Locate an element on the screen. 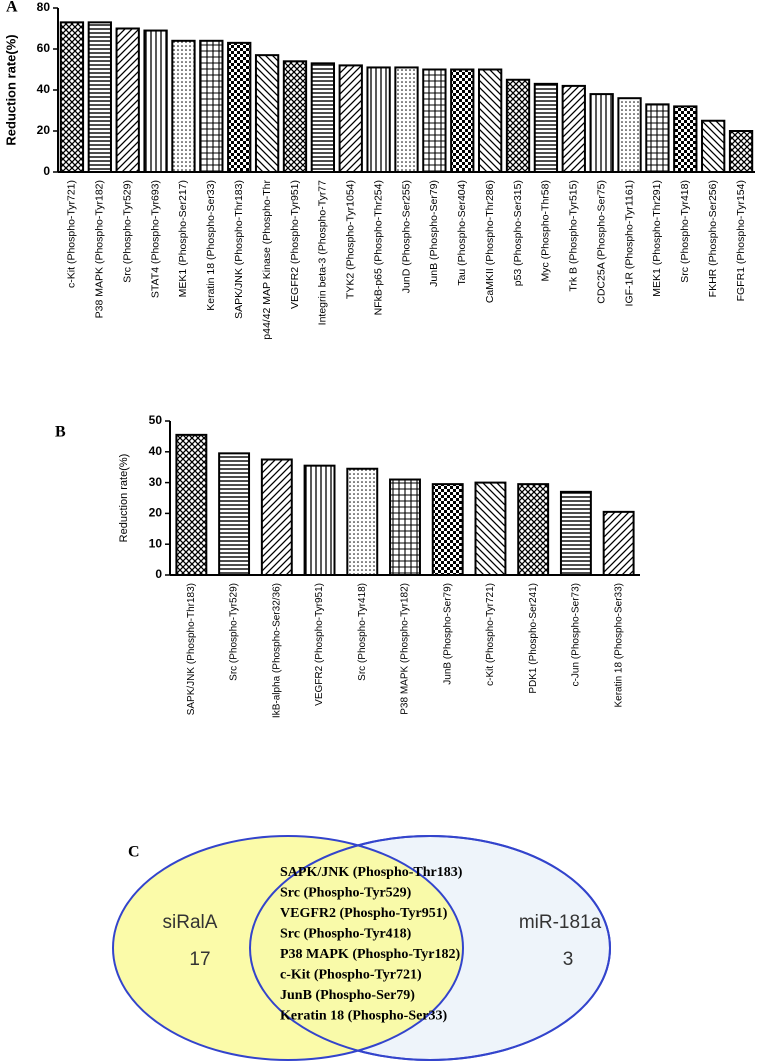 The image size is (757, 1064). set-outline is located at coordinates (430, 948).